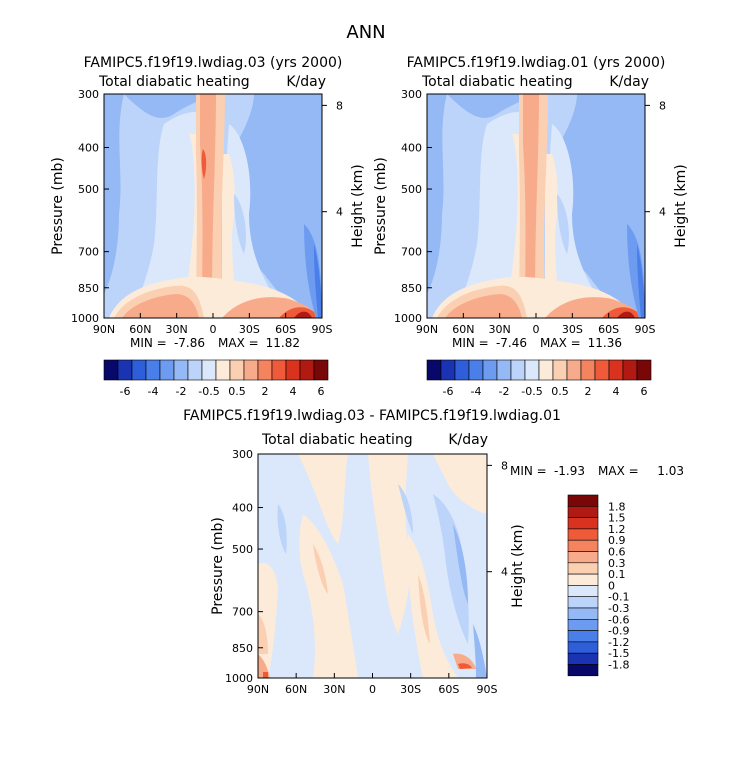 The width and height of the screenshot is (733, 772). Describe the element at coordinates (617, 540) in the screenshot. I see `colorbar-label: 0.9` at that location.